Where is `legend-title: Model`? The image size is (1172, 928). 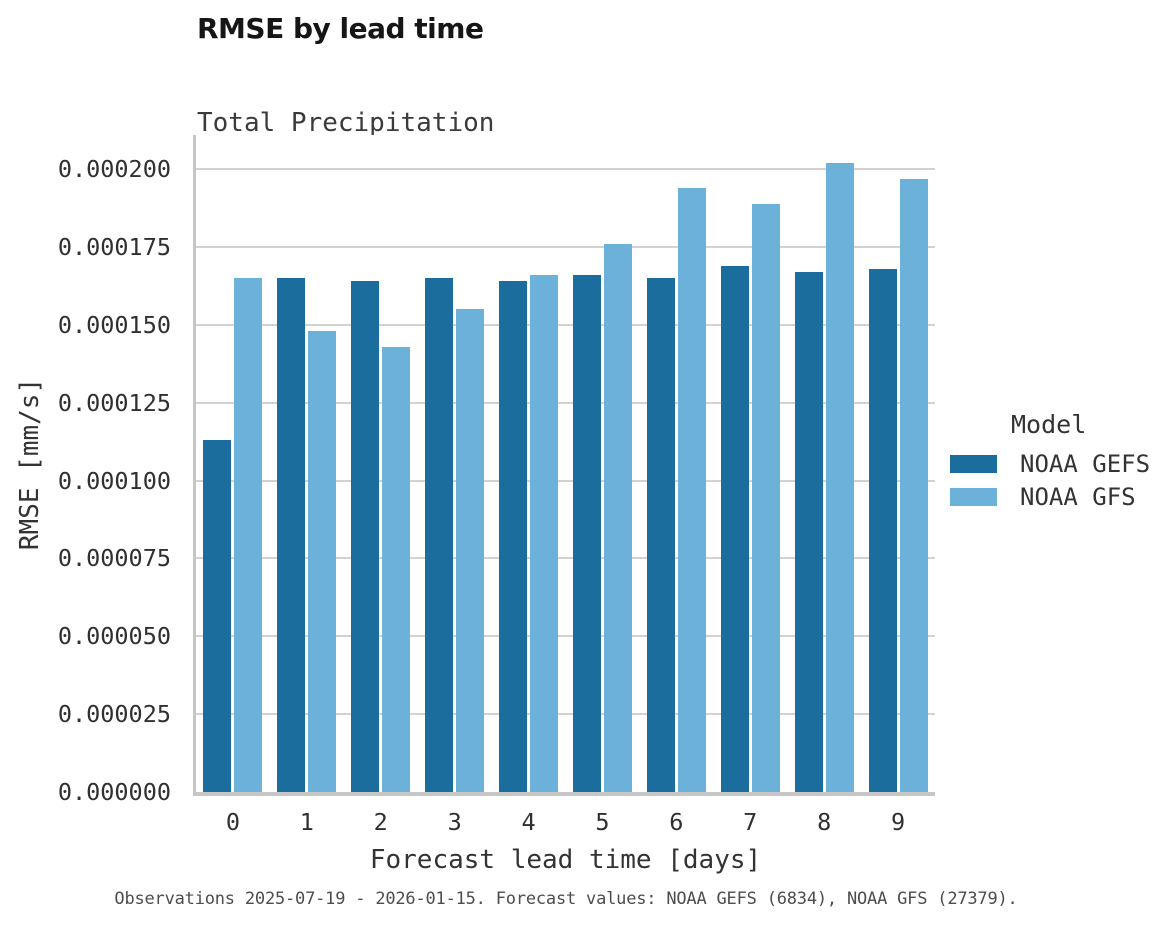
legend-title: Model is located at coordinates (1049, 424).